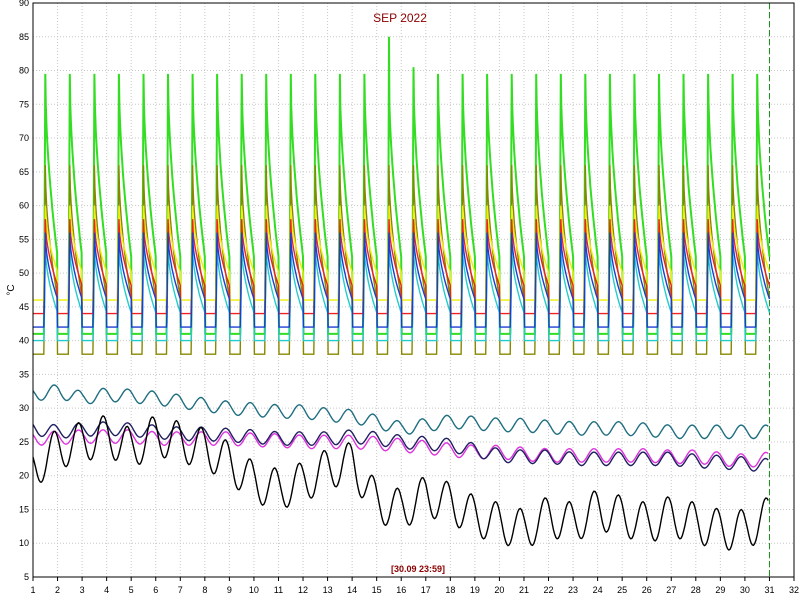 This screenshot has height=600, width=800. I want to click on y-tick-label: 60, so click(24, 206).